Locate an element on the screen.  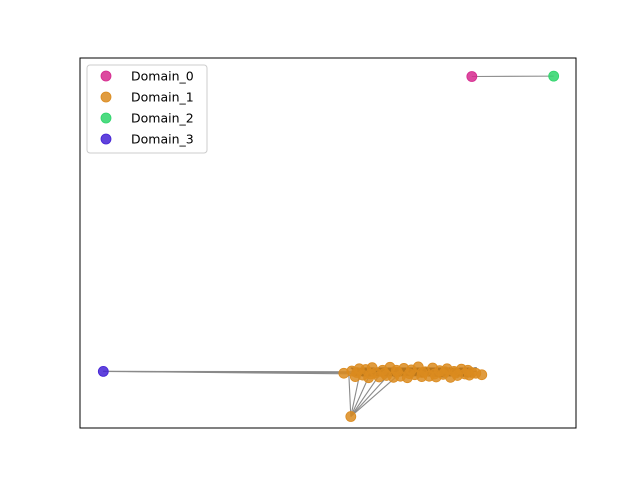
legend-label-domain-1: Domain_1 is located at coordinates (162, 97).